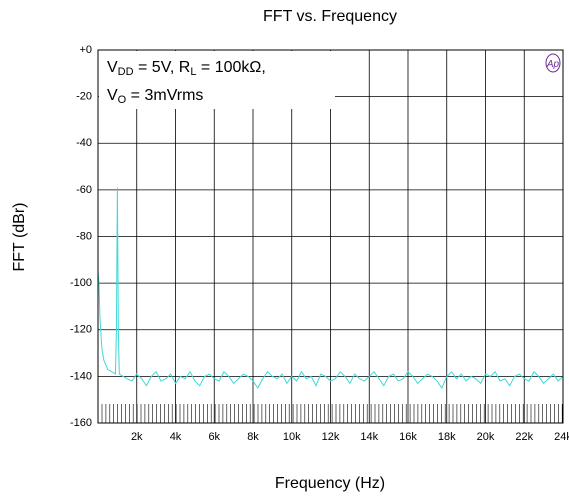 This screenshot has height=498, width=569. I want to click on annotation-text: L, so click(193, 72).